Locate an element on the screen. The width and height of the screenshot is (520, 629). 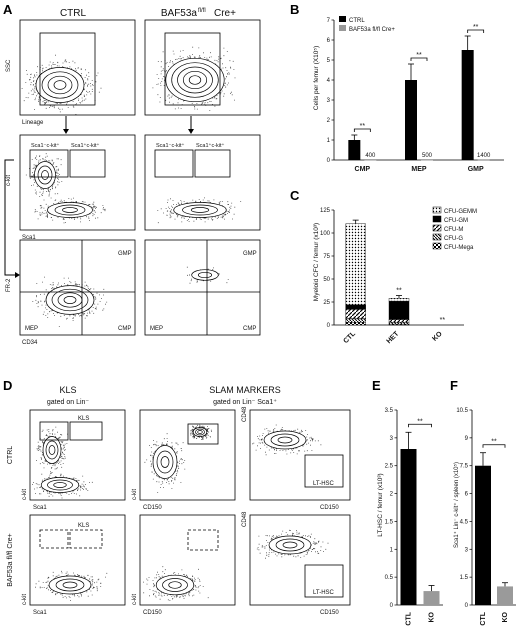
bar-c-het-cfu-gm is located at coordinates (399, 310).